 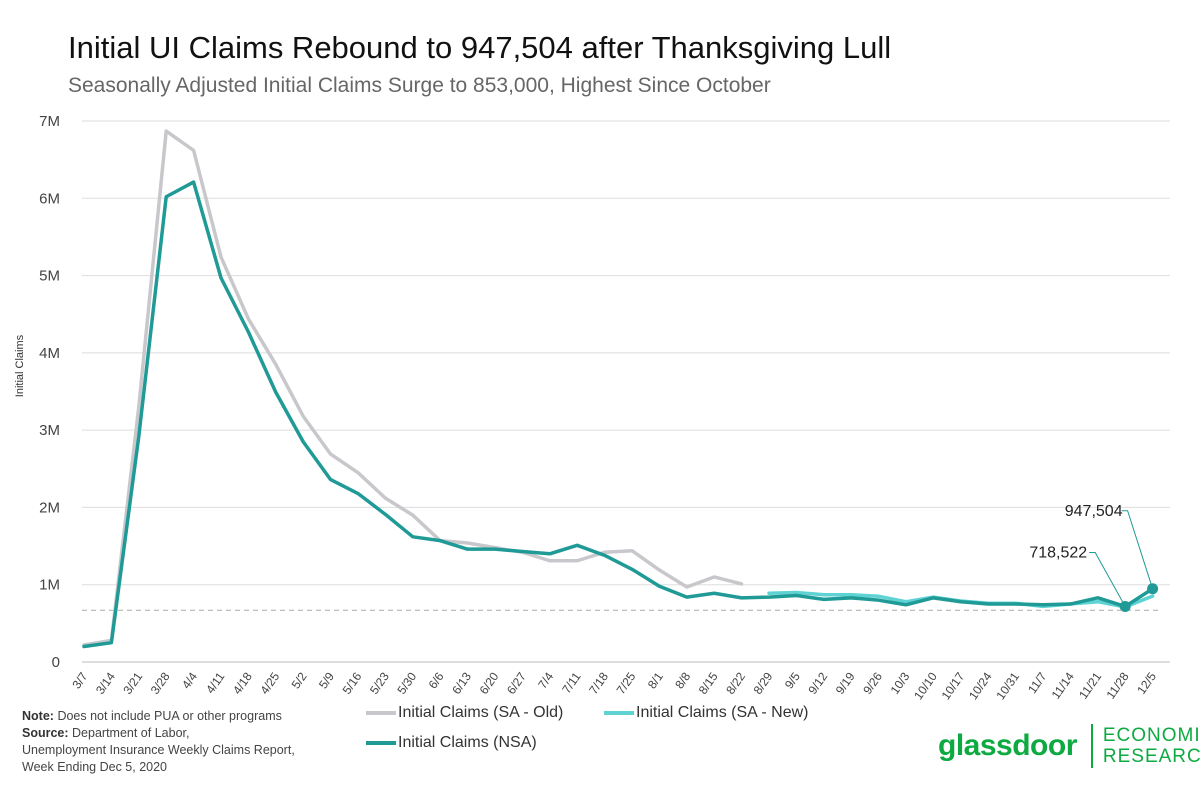 What do you see at coordinates (682, 680) in the screenshot?
I see `x-tick-label: 8/8` at bounding box center [682, 680].